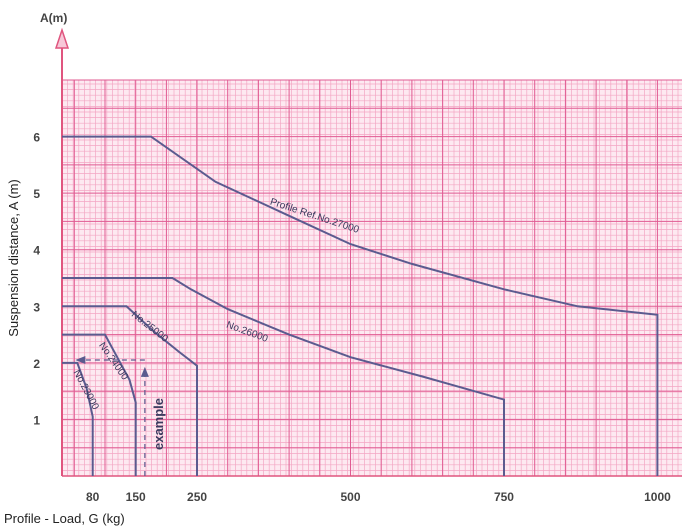 The image size is (682, 529). Describe the element at coordinates (36, 251) in the screenshot. I see `y-tick-label: 4` at that location.